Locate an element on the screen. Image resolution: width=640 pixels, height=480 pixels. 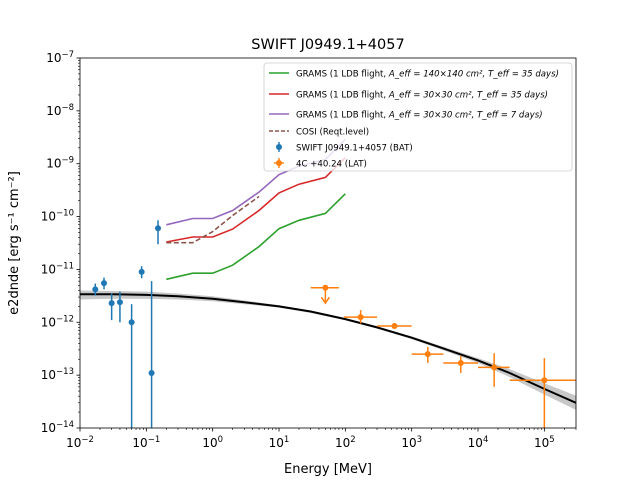
y-tick-label: 10⁻¹¹ is located at coordinates (57, 268).